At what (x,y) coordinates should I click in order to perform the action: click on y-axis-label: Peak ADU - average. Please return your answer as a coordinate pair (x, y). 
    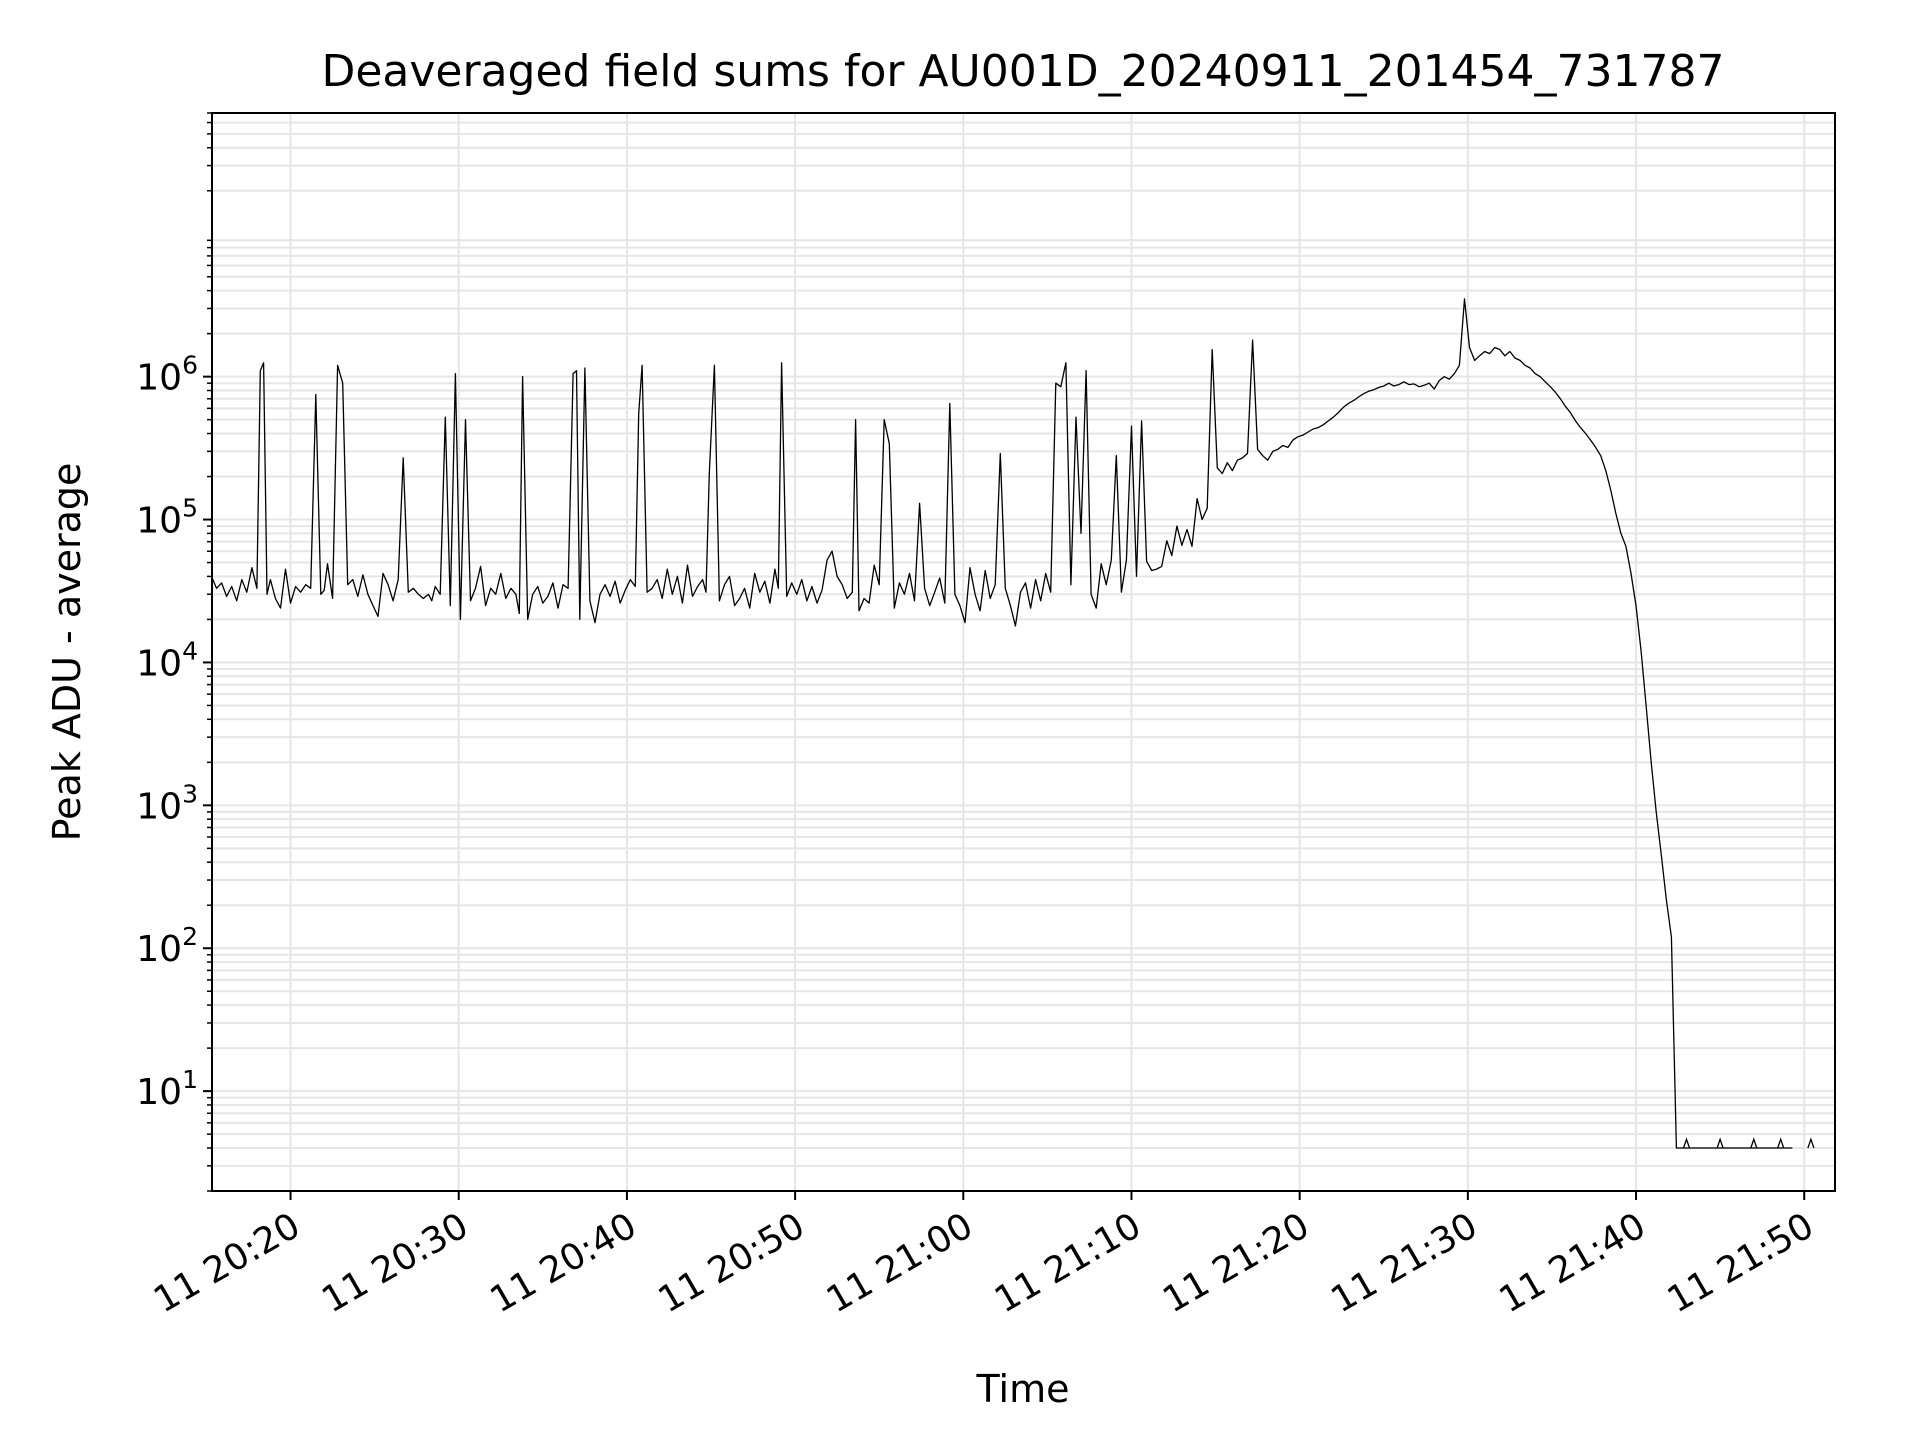
    Looking at the image, I should click on (67, 652).